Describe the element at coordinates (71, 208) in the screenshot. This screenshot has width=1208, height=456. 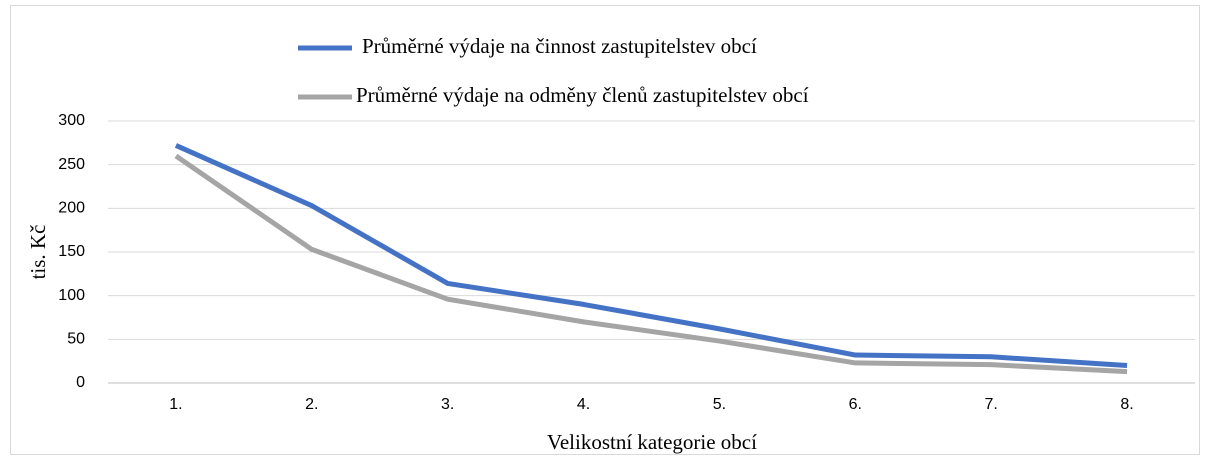
I see `y-tick-label: 200` at that location.